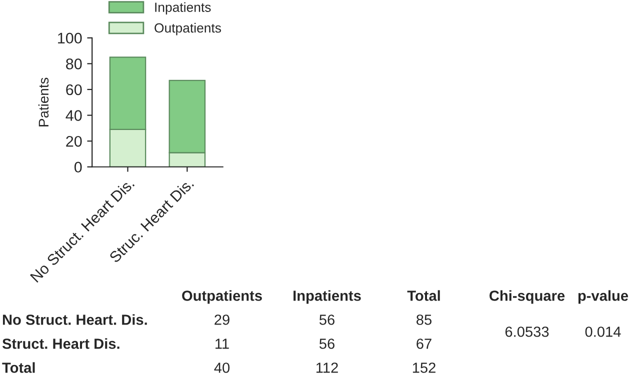 The height and width of the screenshot is (375, 644). Describe the element at coordinates (183, 8) in the screenshot. I see `legend-label: Inpatients` at that location.